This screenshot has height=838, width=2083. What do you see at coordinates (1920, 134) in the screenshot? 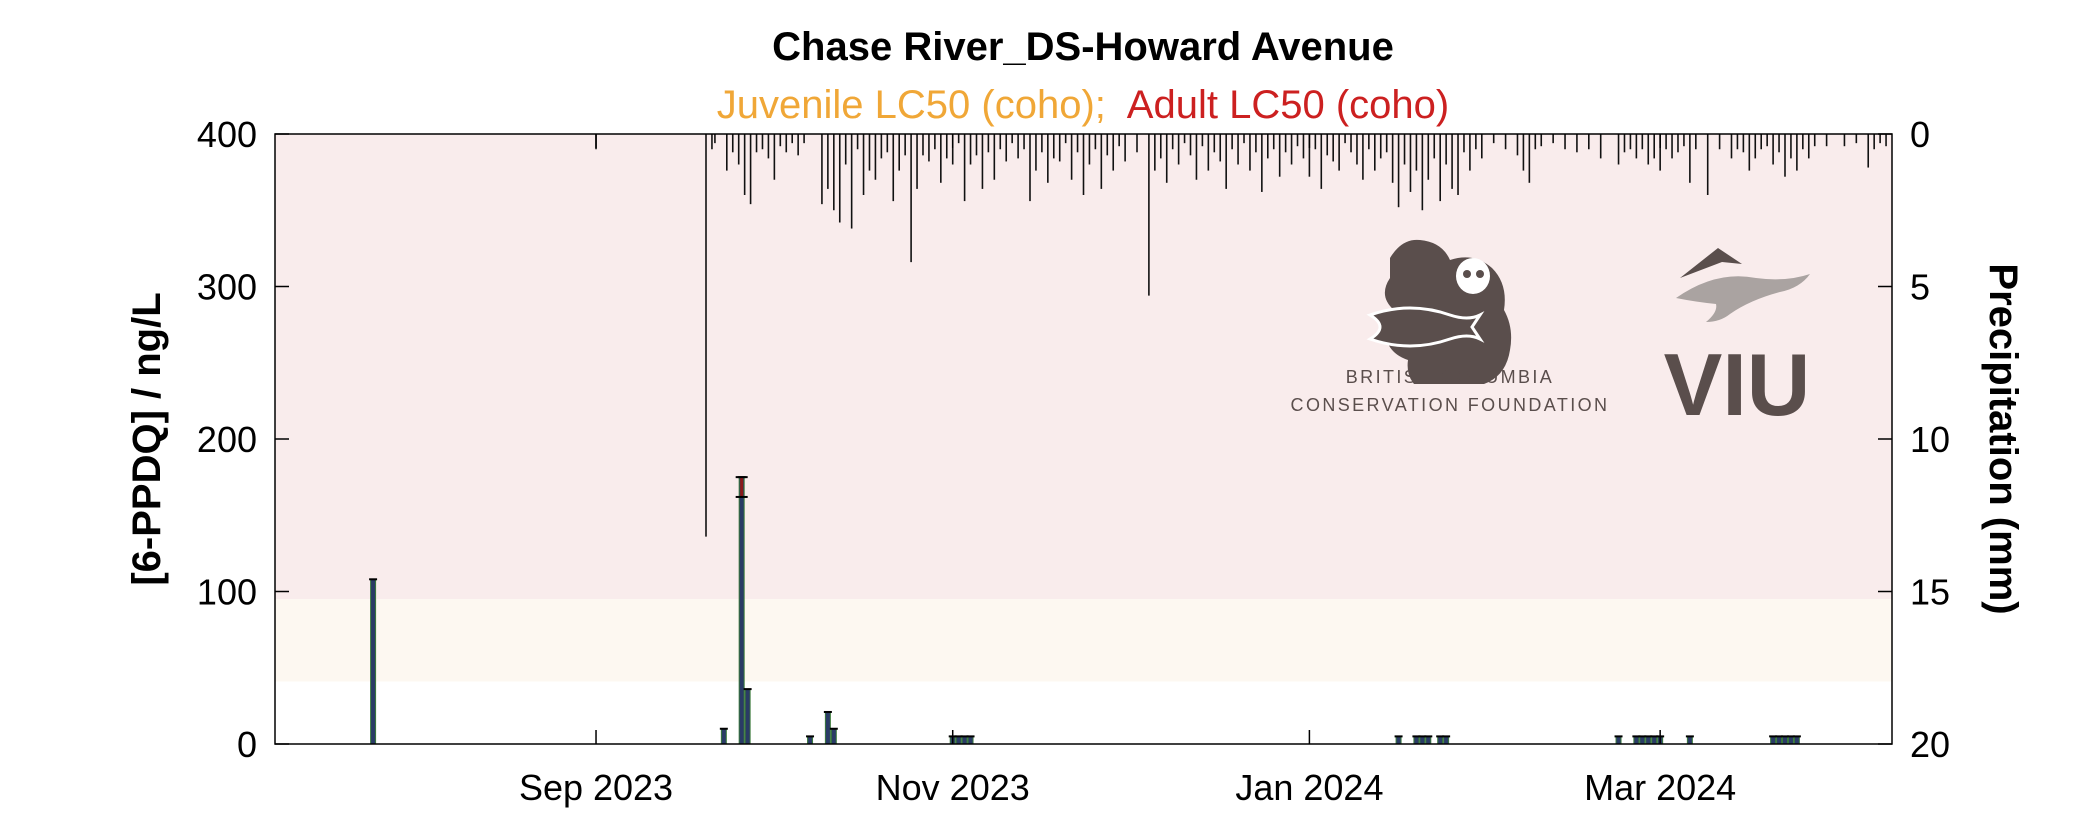
I see `right-tick-label-0: 0` at bounding box center [1920, 134].